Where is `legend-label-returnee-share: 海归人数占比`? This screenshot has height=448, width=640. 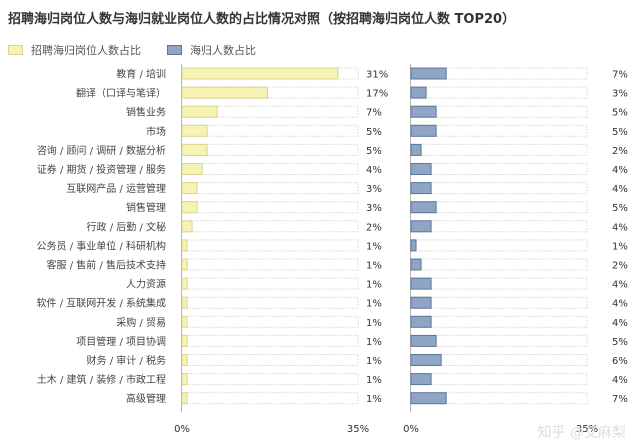 legend-label-returnee-share: 海归人数占比 is located at coordinates (223, 50).